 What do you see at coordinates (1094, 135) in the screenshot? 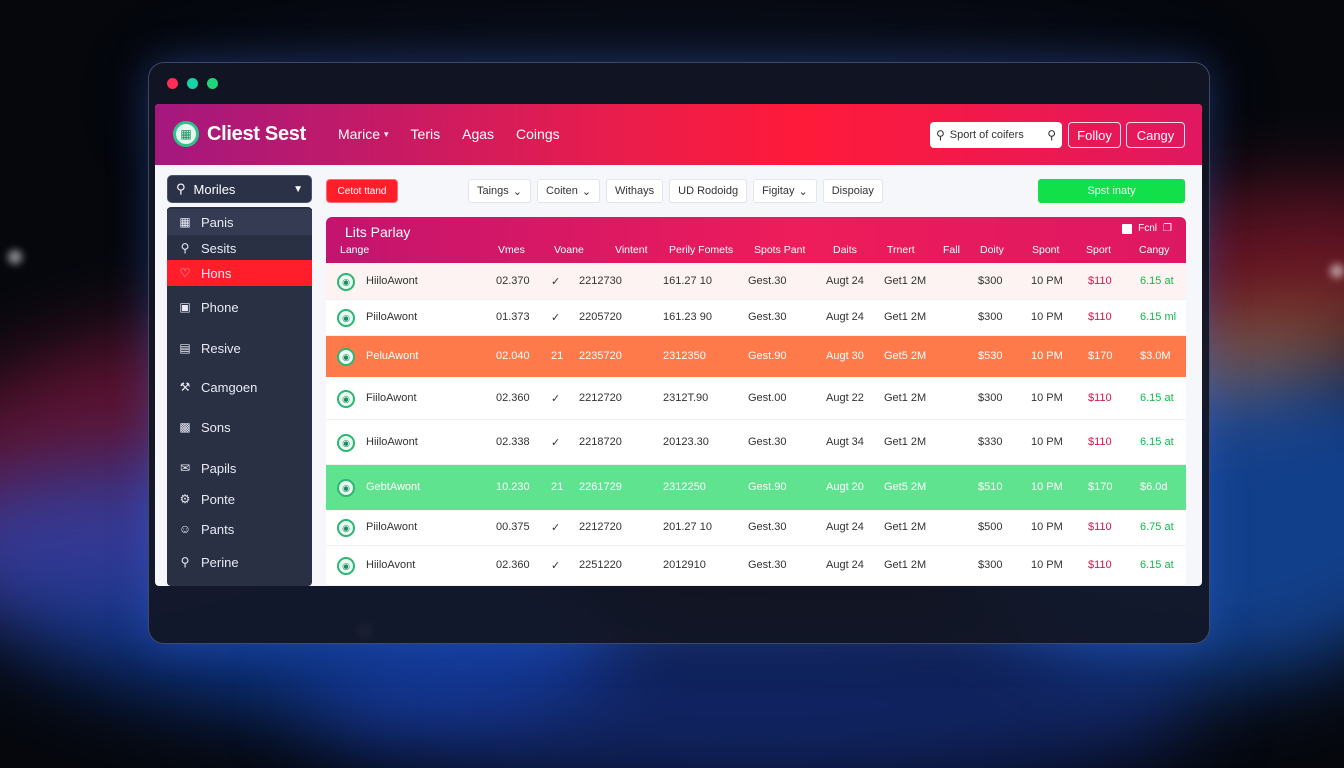
I see `follow-button: Folloy` at bounding box center [1094, 135].